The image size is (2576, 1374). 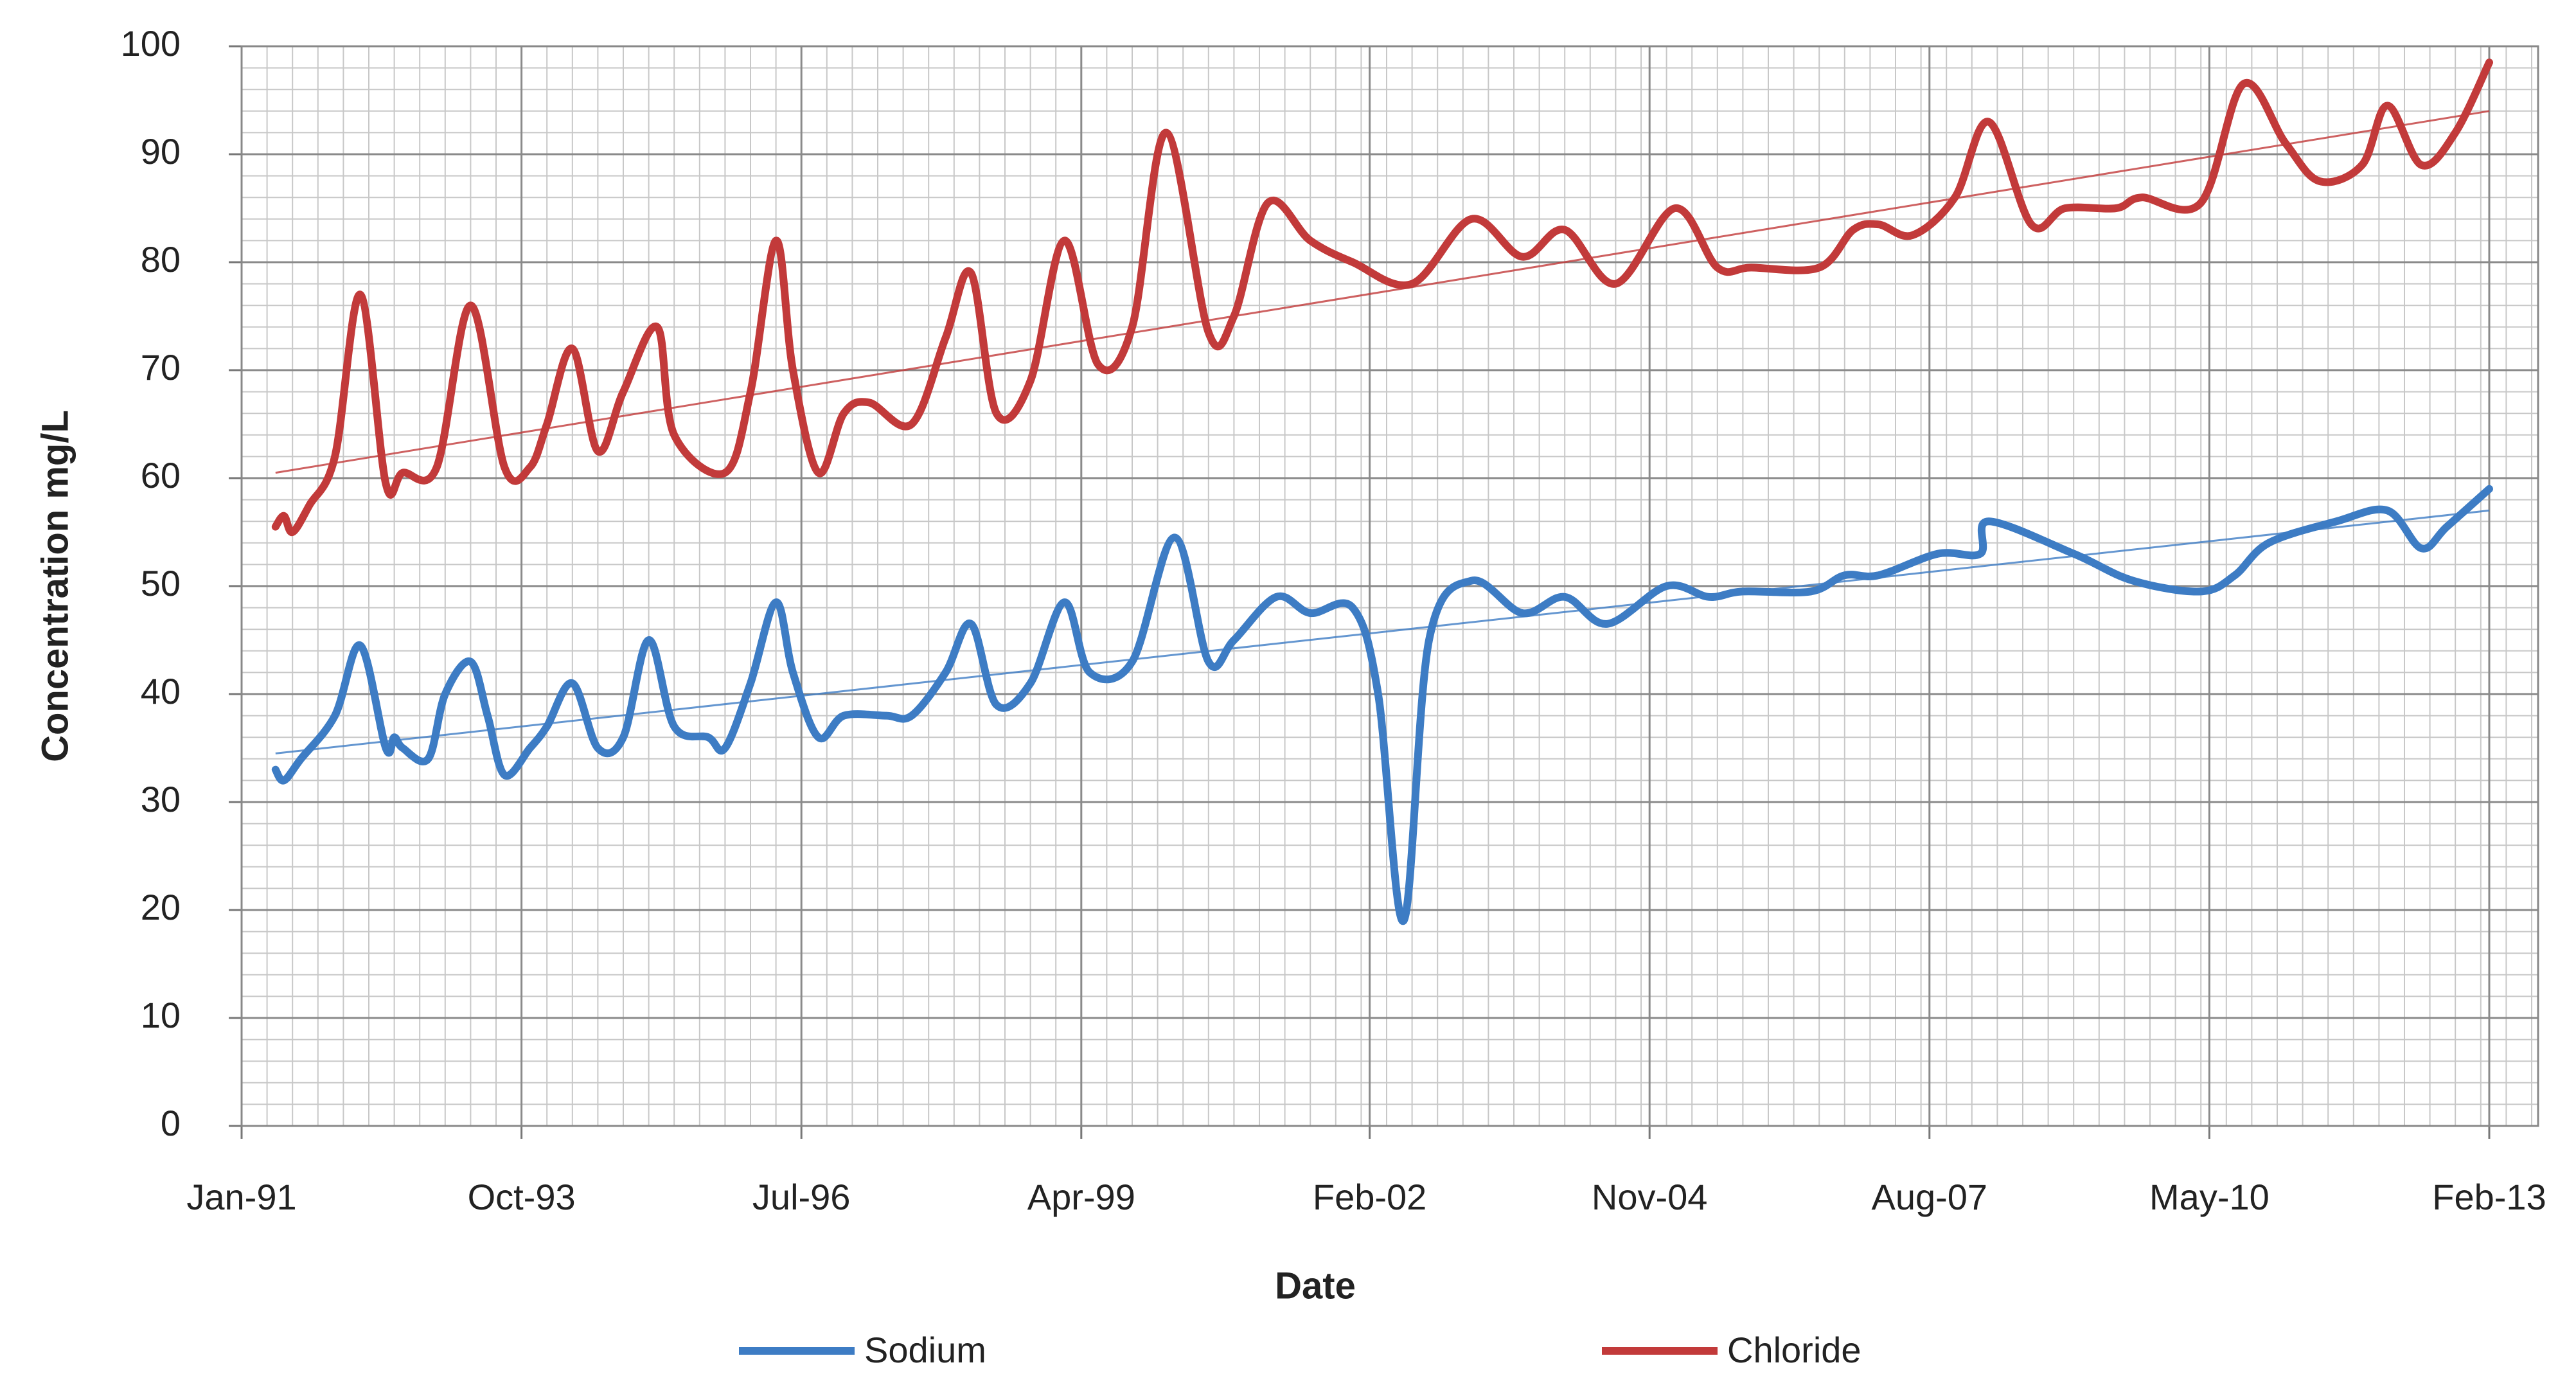 What do you see at coordinates (925, 1350) in the screenshot?
I see `legend-label: Sodium` at bounding box center [925, 1350].